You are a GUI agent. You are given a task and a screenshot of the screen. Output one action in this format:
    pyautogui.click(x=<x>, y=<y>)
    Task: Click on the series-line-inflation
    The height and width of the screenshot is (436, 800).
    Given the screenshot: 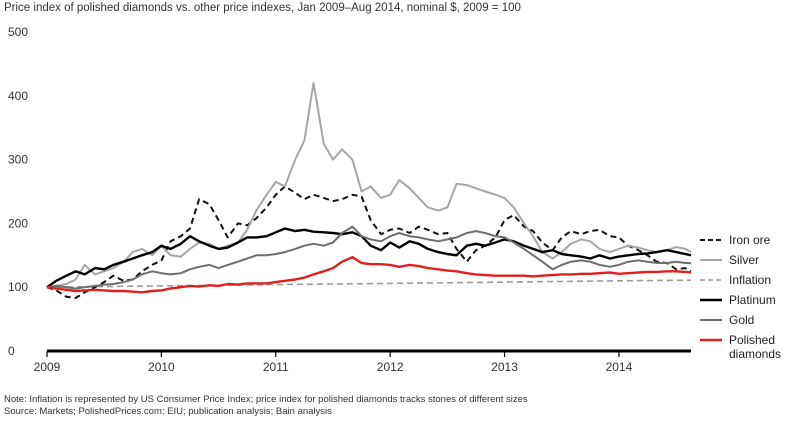 What is the action you would take?
    pyautogui.click(x=369, y=283)
    